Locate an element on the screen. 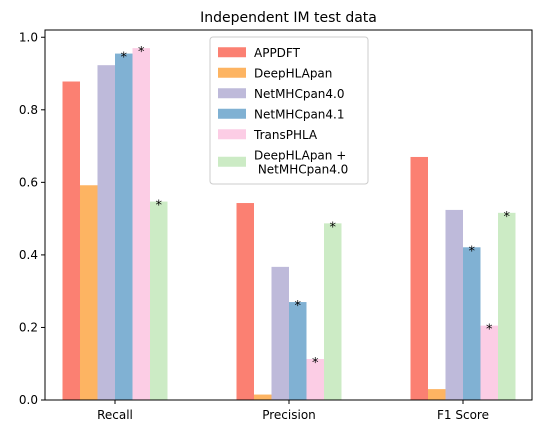 The image size is (547, 433). bar-appdft-precision is located at coordinates (245, 301).